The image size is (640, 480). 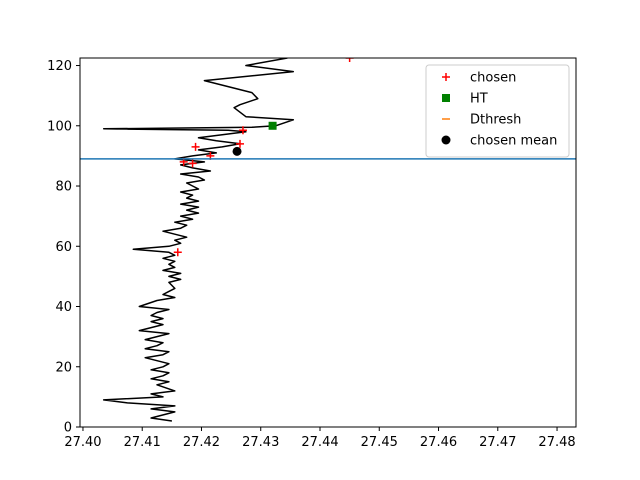 What do you see at coordinates (63, 367) in the screenshot?
I see `y-tick-label: 20` at bounding box center [63, 367].